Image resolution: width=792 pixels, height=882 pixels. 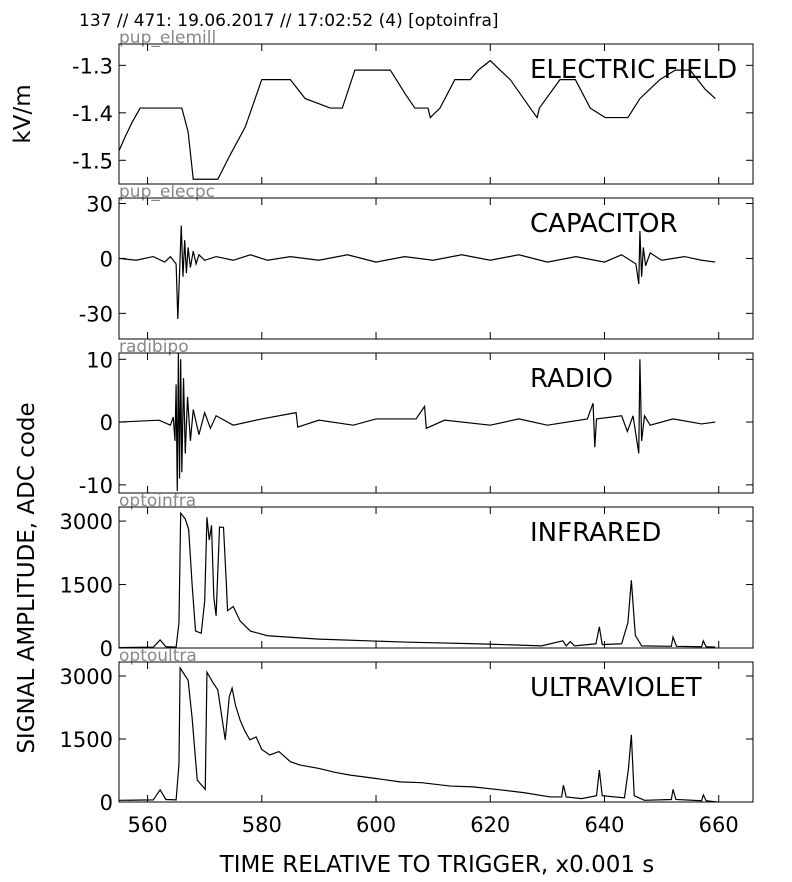 I want to click on y-axis-label: SIGNAL AMPLITUDE, ADC code, so click(x=27, y=577).